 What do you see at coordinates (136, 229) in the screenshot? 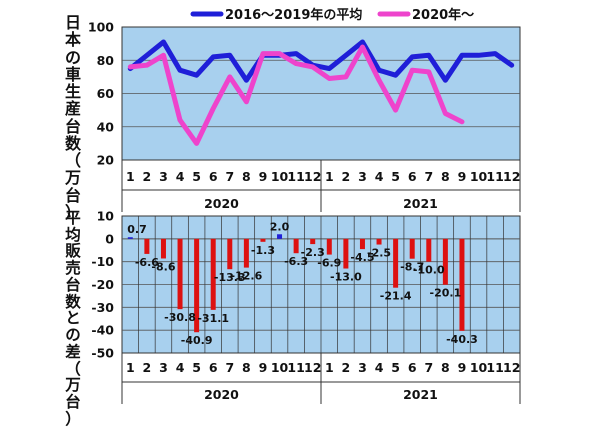
I see `bar-data-label: 0.7` at bounding box center [136, 229].